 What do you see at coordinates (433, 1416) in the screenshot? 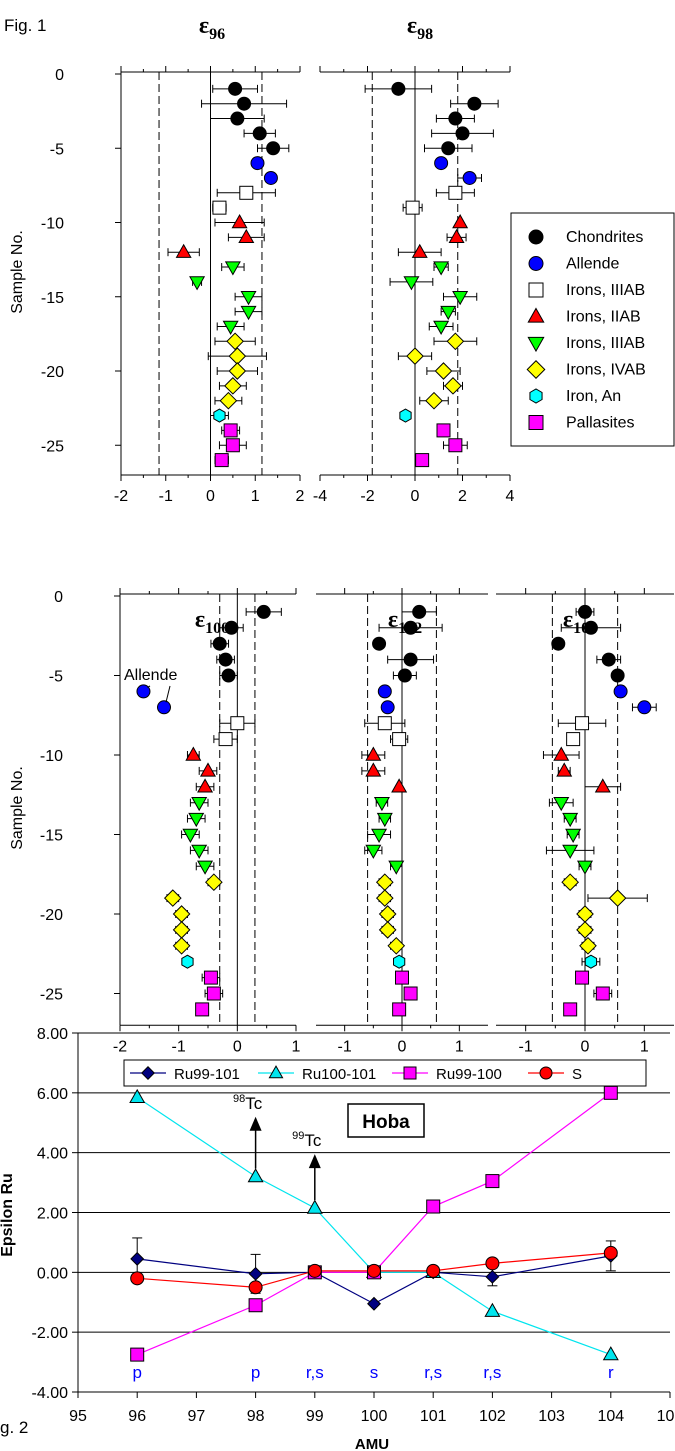
I see `x-tick-label: 101` at bounding box center [433, 1416].